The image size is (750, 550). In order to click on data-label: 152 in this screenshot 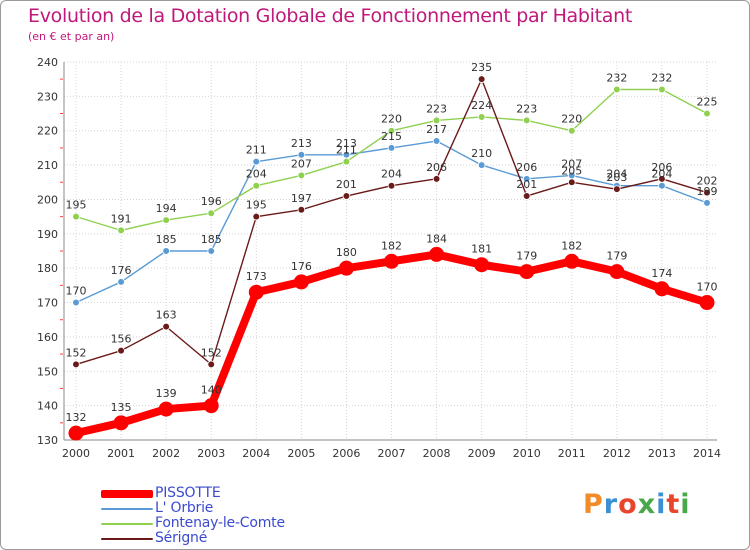, I will do `click(76, 352)`.